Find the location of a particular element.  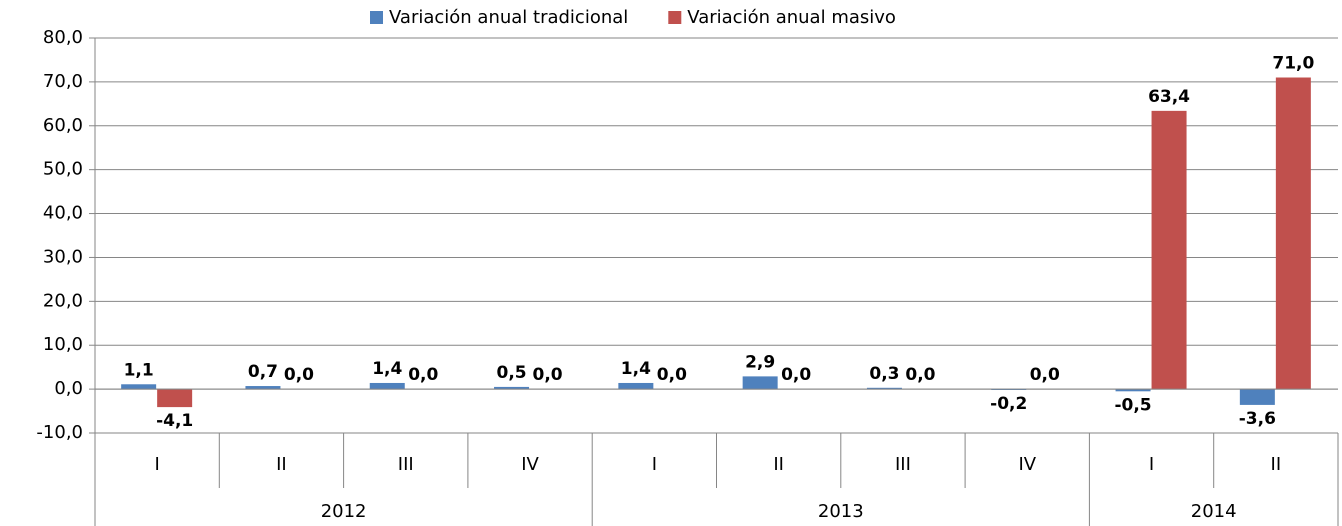

data-label: 1,1 is located at coordinates (139, 370).